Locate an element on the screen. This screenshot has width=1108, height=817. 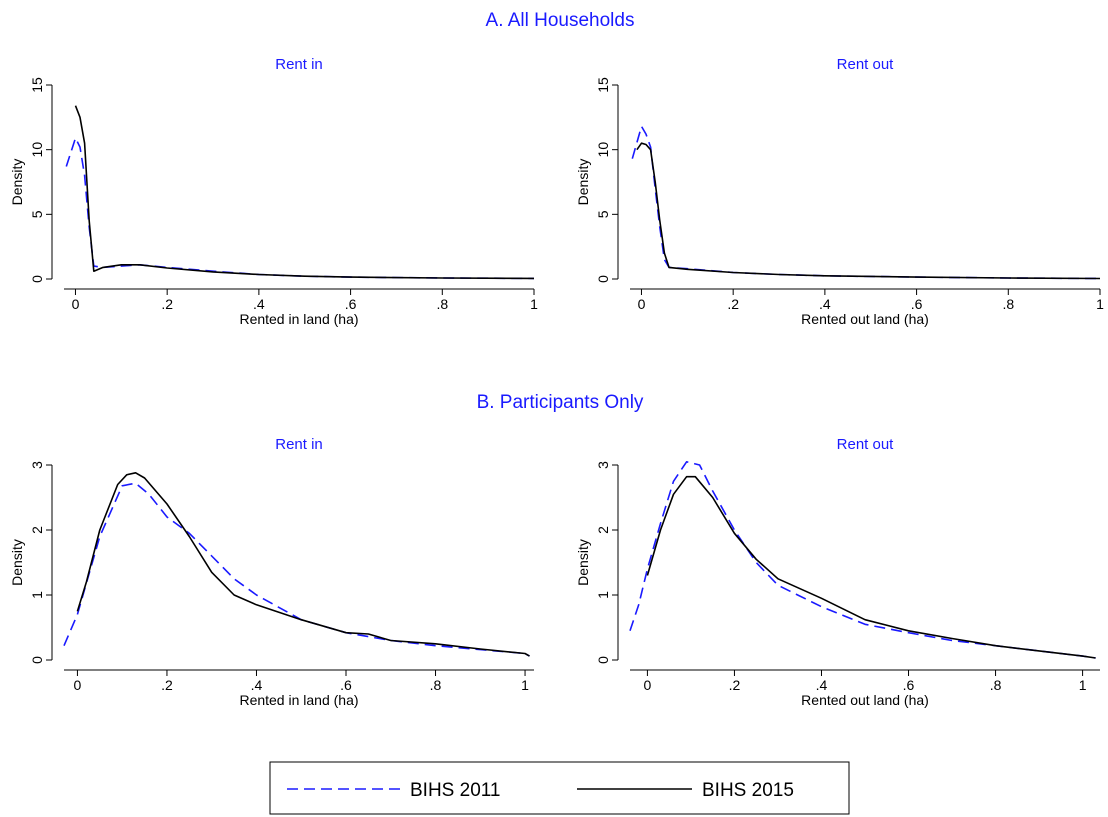
legend: BIHS 2011 BIHS 2015 is located at coordinates (559, 788).